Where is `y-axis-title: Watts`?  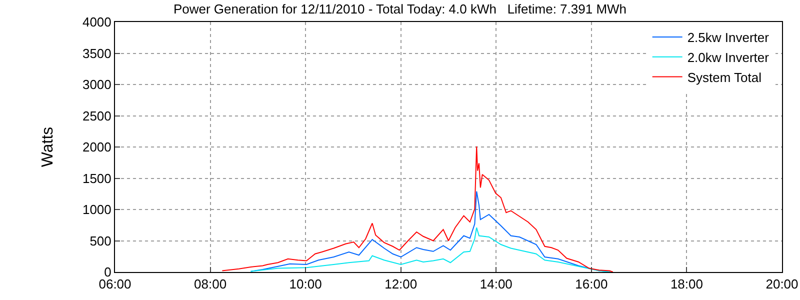 y-axis-title: Watts is located at coordinates (47, 147).